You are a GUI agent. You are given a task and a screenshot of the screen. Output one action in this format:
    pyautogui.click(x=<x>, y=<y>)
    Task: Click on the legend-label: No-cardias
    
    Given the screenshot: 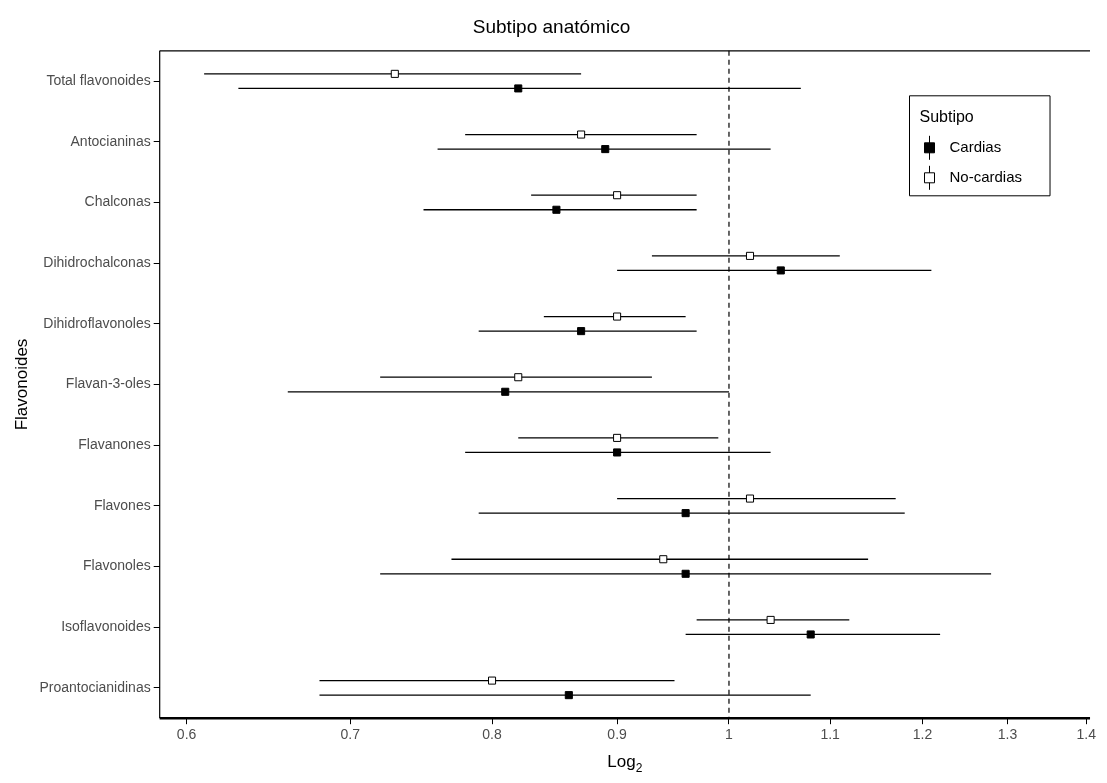 What is the action you would take?
    pyautogui.click(x=986, y=176)
    